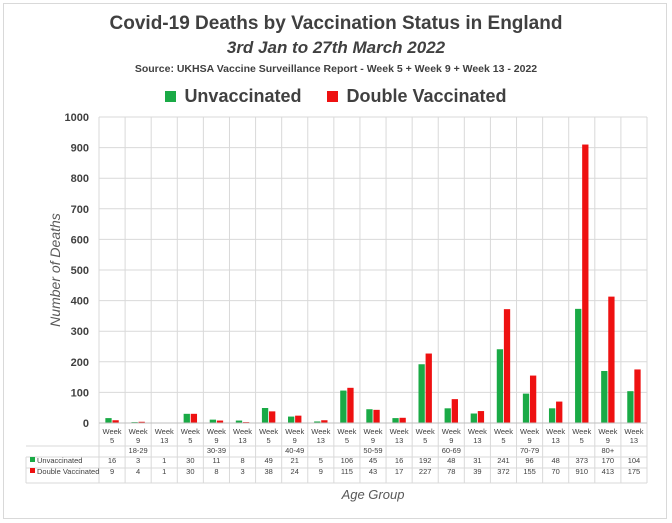 The width and height of the screenshot is (672, 523). What do you see at coordinates (243, 96) in the screenshot?
I see `legend-label-unvaccinated: Unvaccinated` at bounding box center [243, 96].